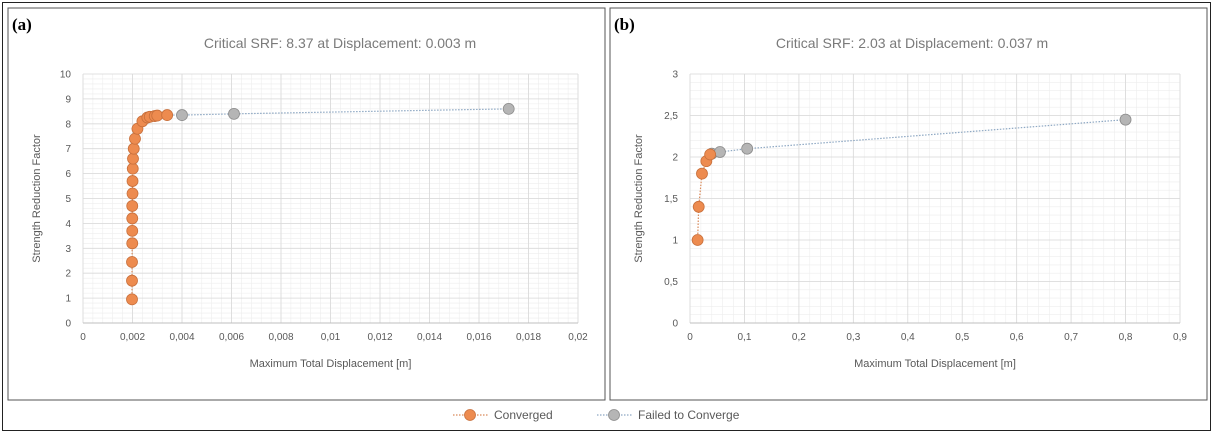 This screenshot has width=1215, height=435. What do you see at coordinates (68, 224) in the screenshot?
I see `y-tick-label: 4` at bounding box center [68, 224].